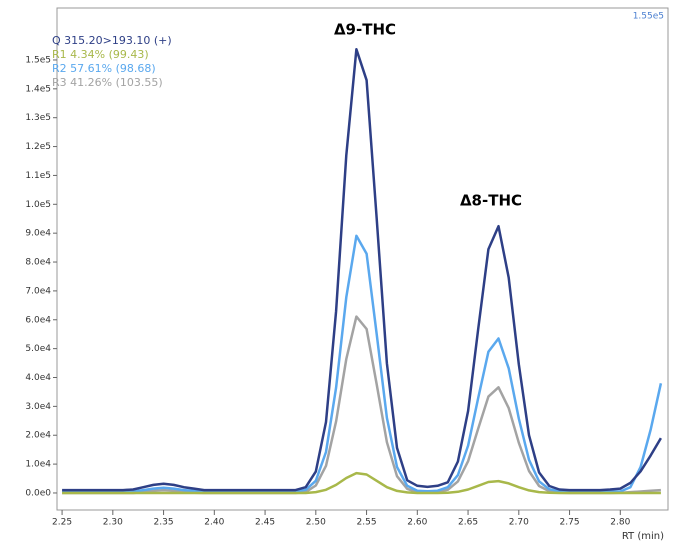 The width and height of the screenshot is (675, 543). Describe the element at coordinates (570, 523) in the screenshot. I see `x-tick-label: 2.75` at that location.